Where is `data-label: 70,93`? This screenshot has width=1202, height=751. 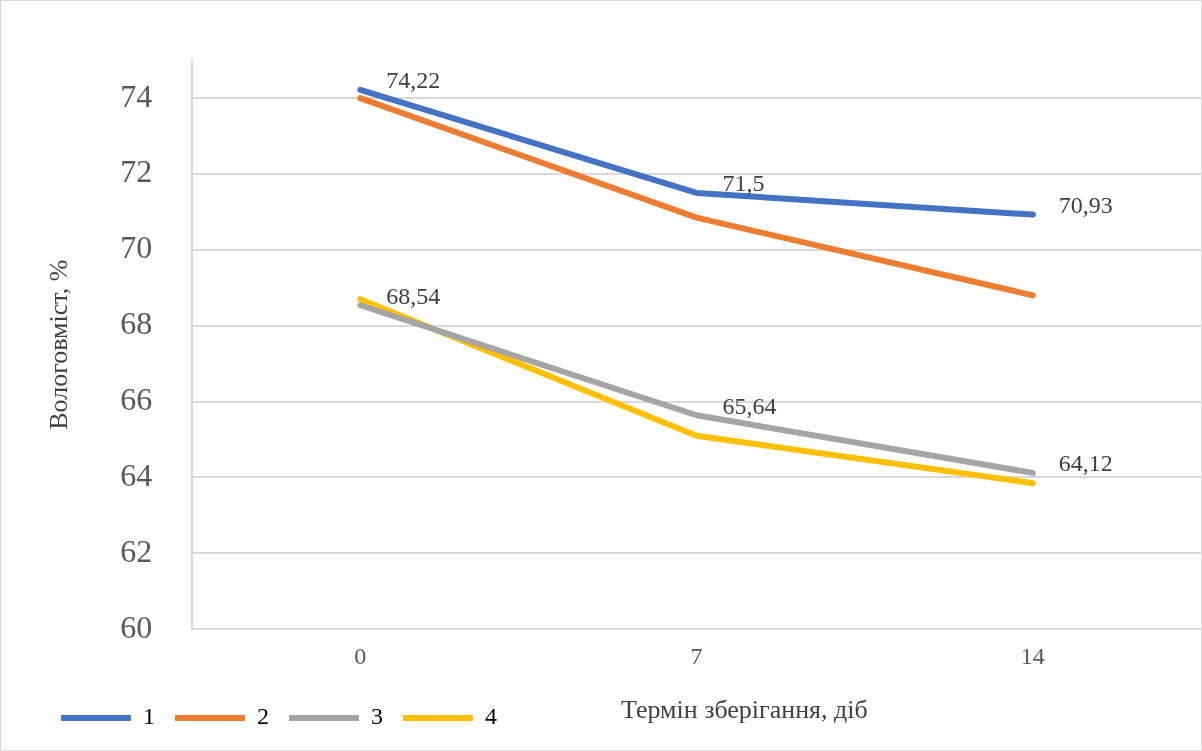
data-label: 70,93 is located at coordinates (1085, 204).